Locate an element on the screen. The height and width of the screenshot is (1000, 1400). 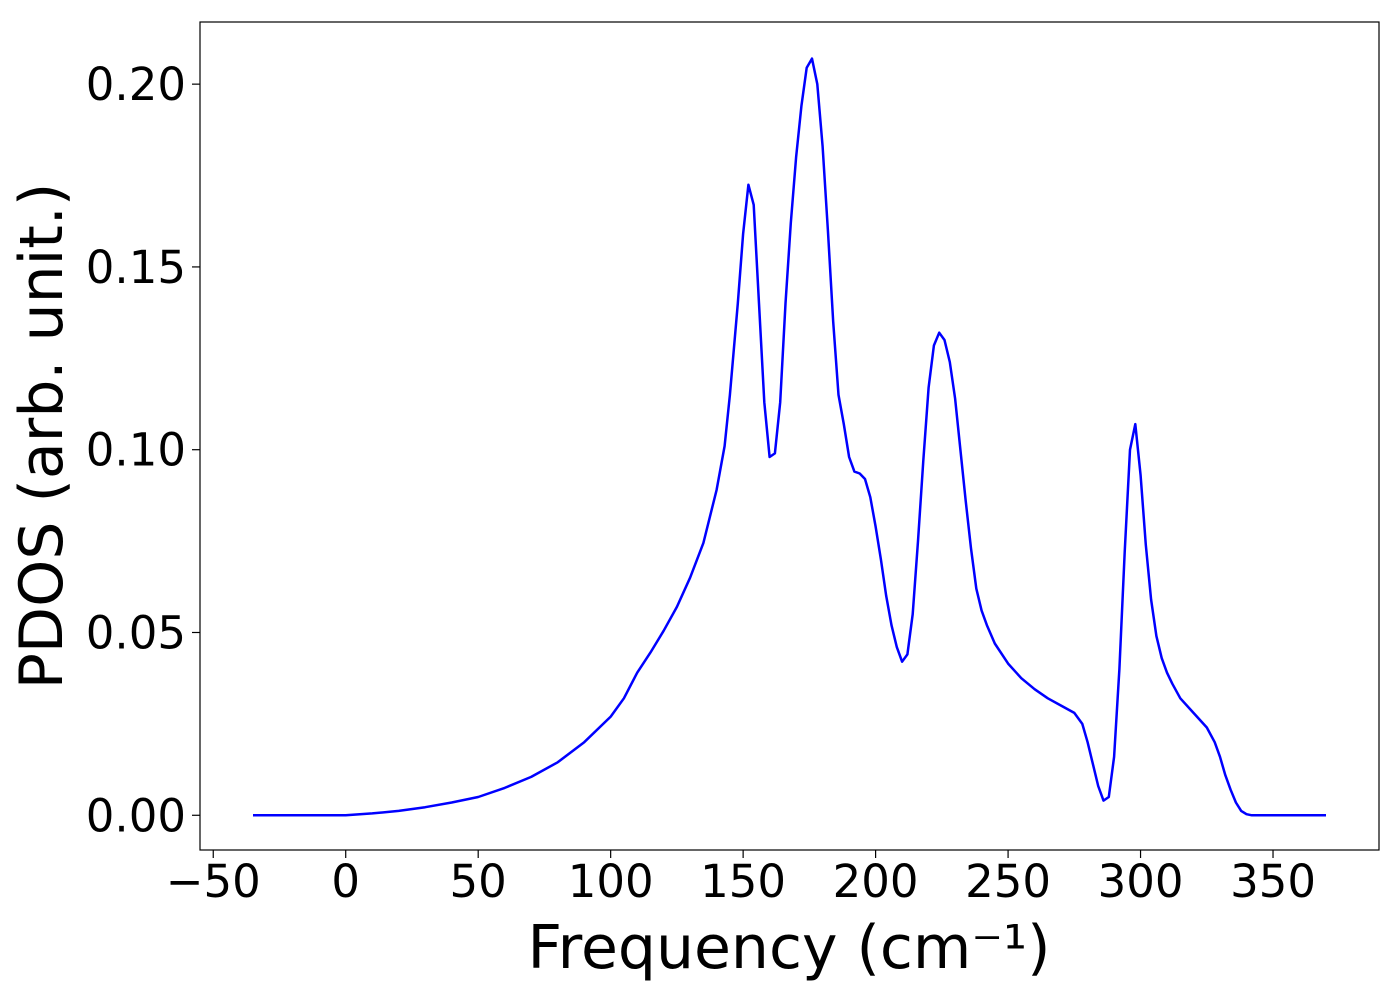
x-tick-label: 100 is located at coordinates (611, 881).